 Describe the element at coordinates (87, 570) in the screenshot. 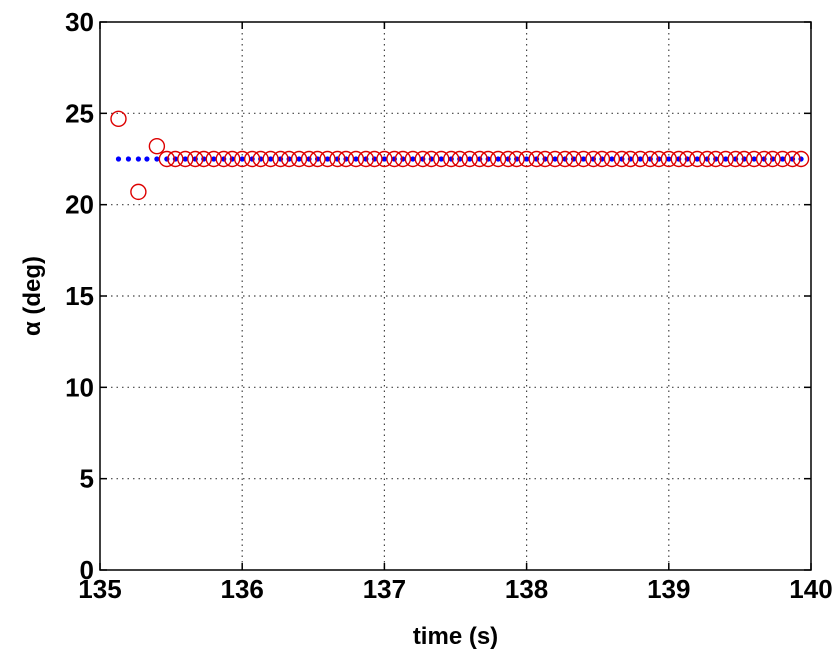

I see `y-tick-label: 0` at that location.